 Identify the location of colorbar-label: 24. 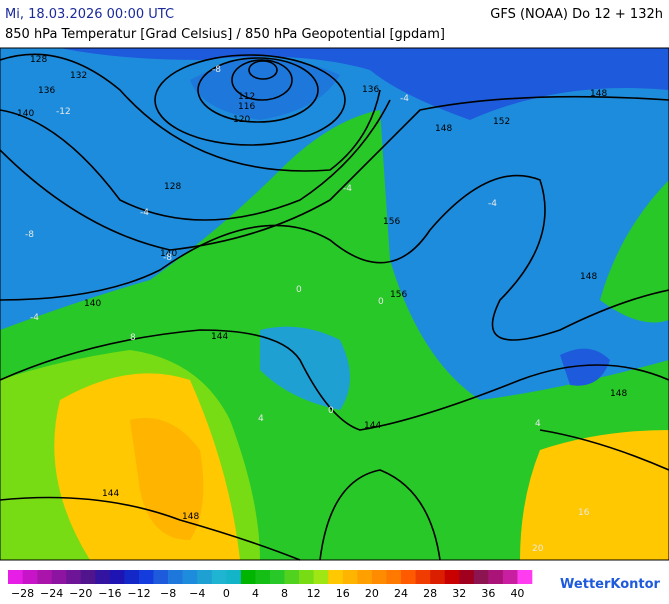
(401, 593).